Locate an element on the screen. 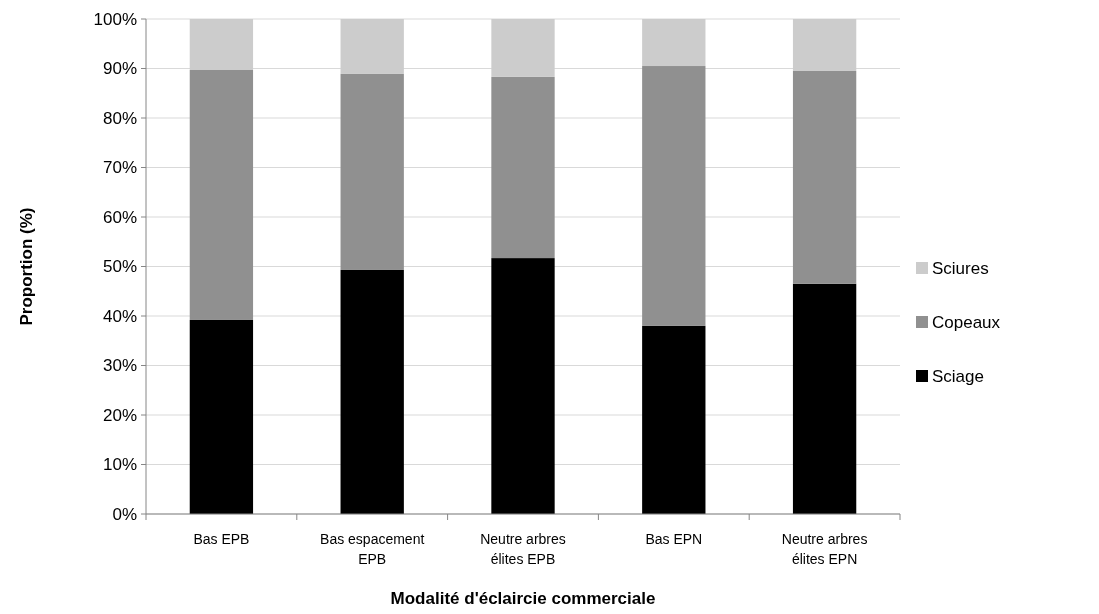 Image resolution: width=1099 pixels, height=614 pixels. x-tick-label: Neutre arbres élites EPN is located at coordinates (824, 549).